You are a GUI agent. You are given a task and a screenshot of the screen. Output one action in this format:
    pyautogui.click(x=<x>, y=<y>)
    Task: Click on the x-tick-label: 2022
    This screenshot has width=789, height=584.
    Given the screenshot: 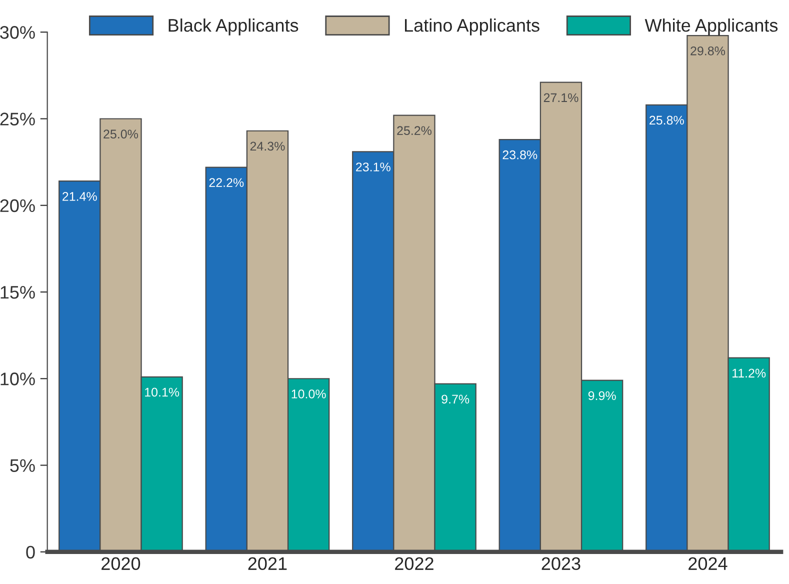 What is the action you would take?
    pyautogui.click(x=414, y=563)
    